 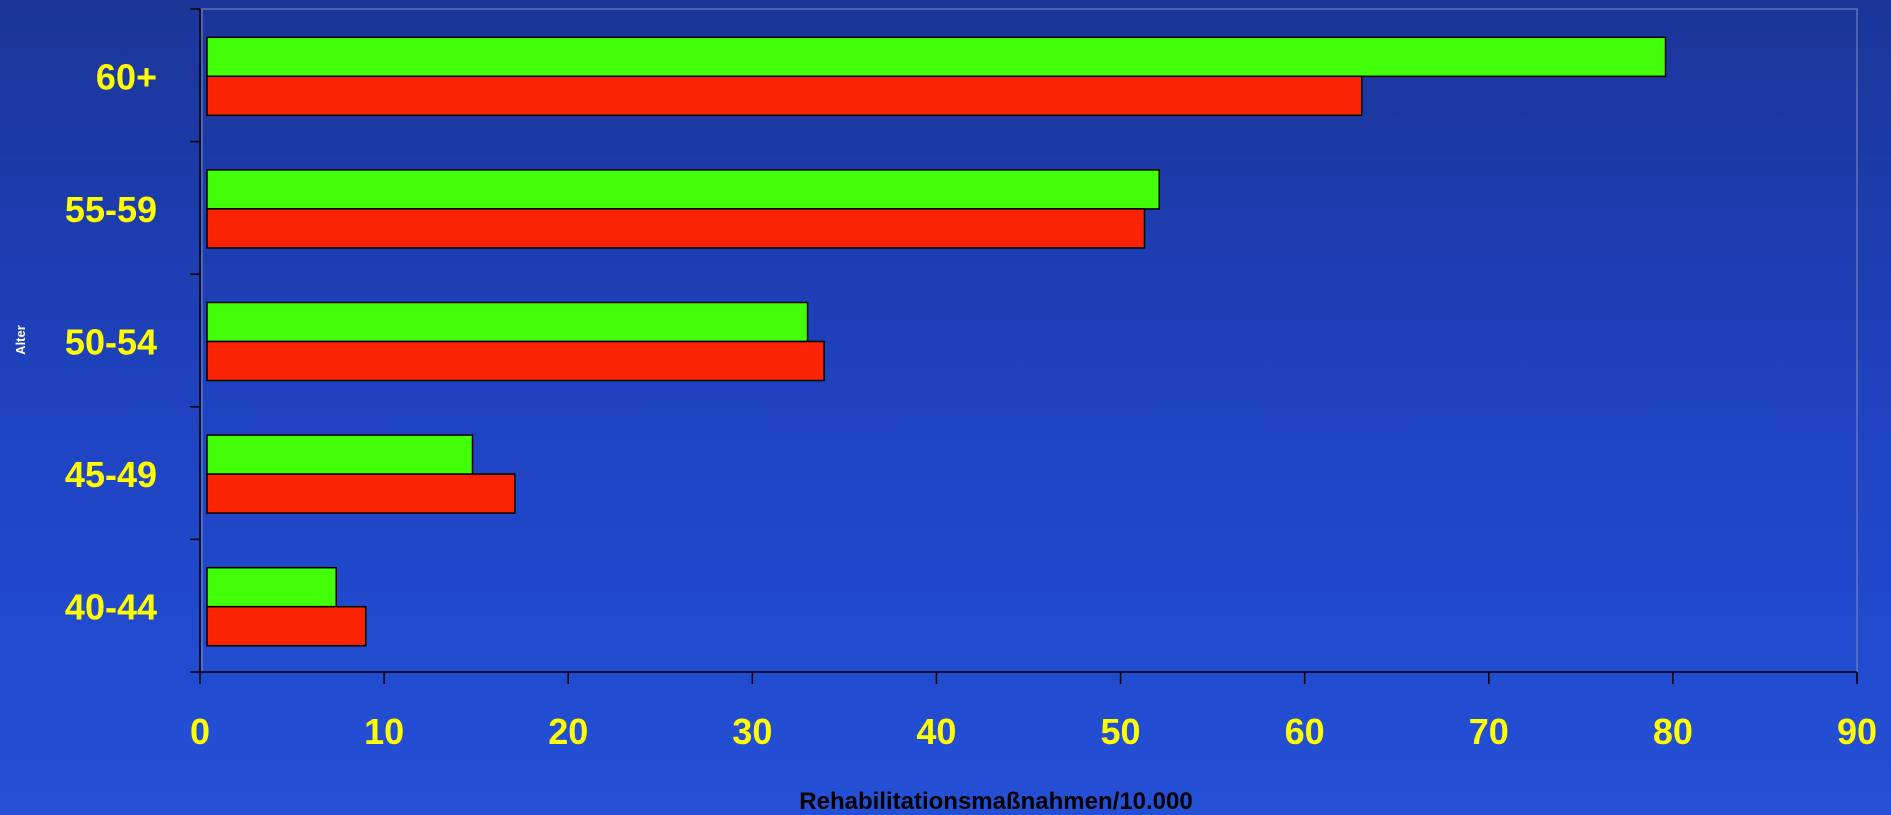 What do you see at coordinates (200, 731) in the screenshot?
I see `x-tick-label: 0` at bounding box center [200, 731].